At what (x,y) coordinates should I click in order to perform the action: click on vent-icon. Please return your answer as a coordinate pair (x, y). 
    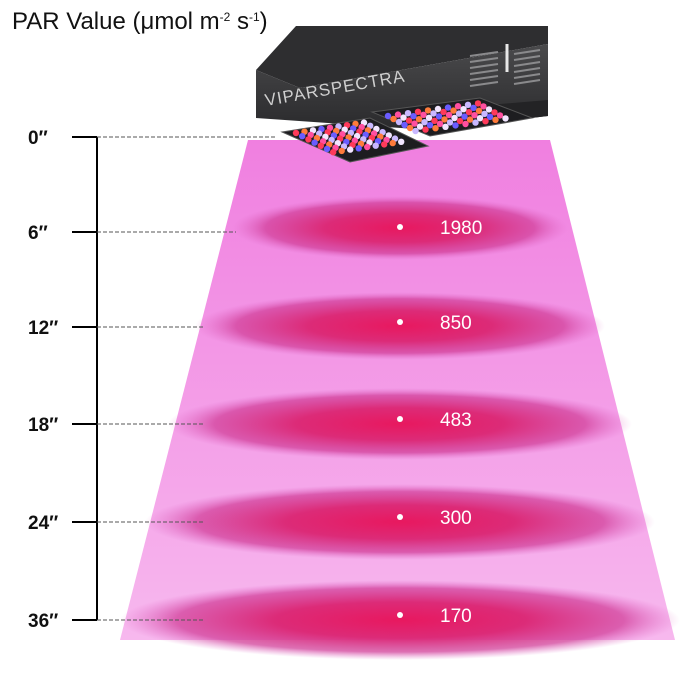
    Looking at the image, I should click on (505, 68).